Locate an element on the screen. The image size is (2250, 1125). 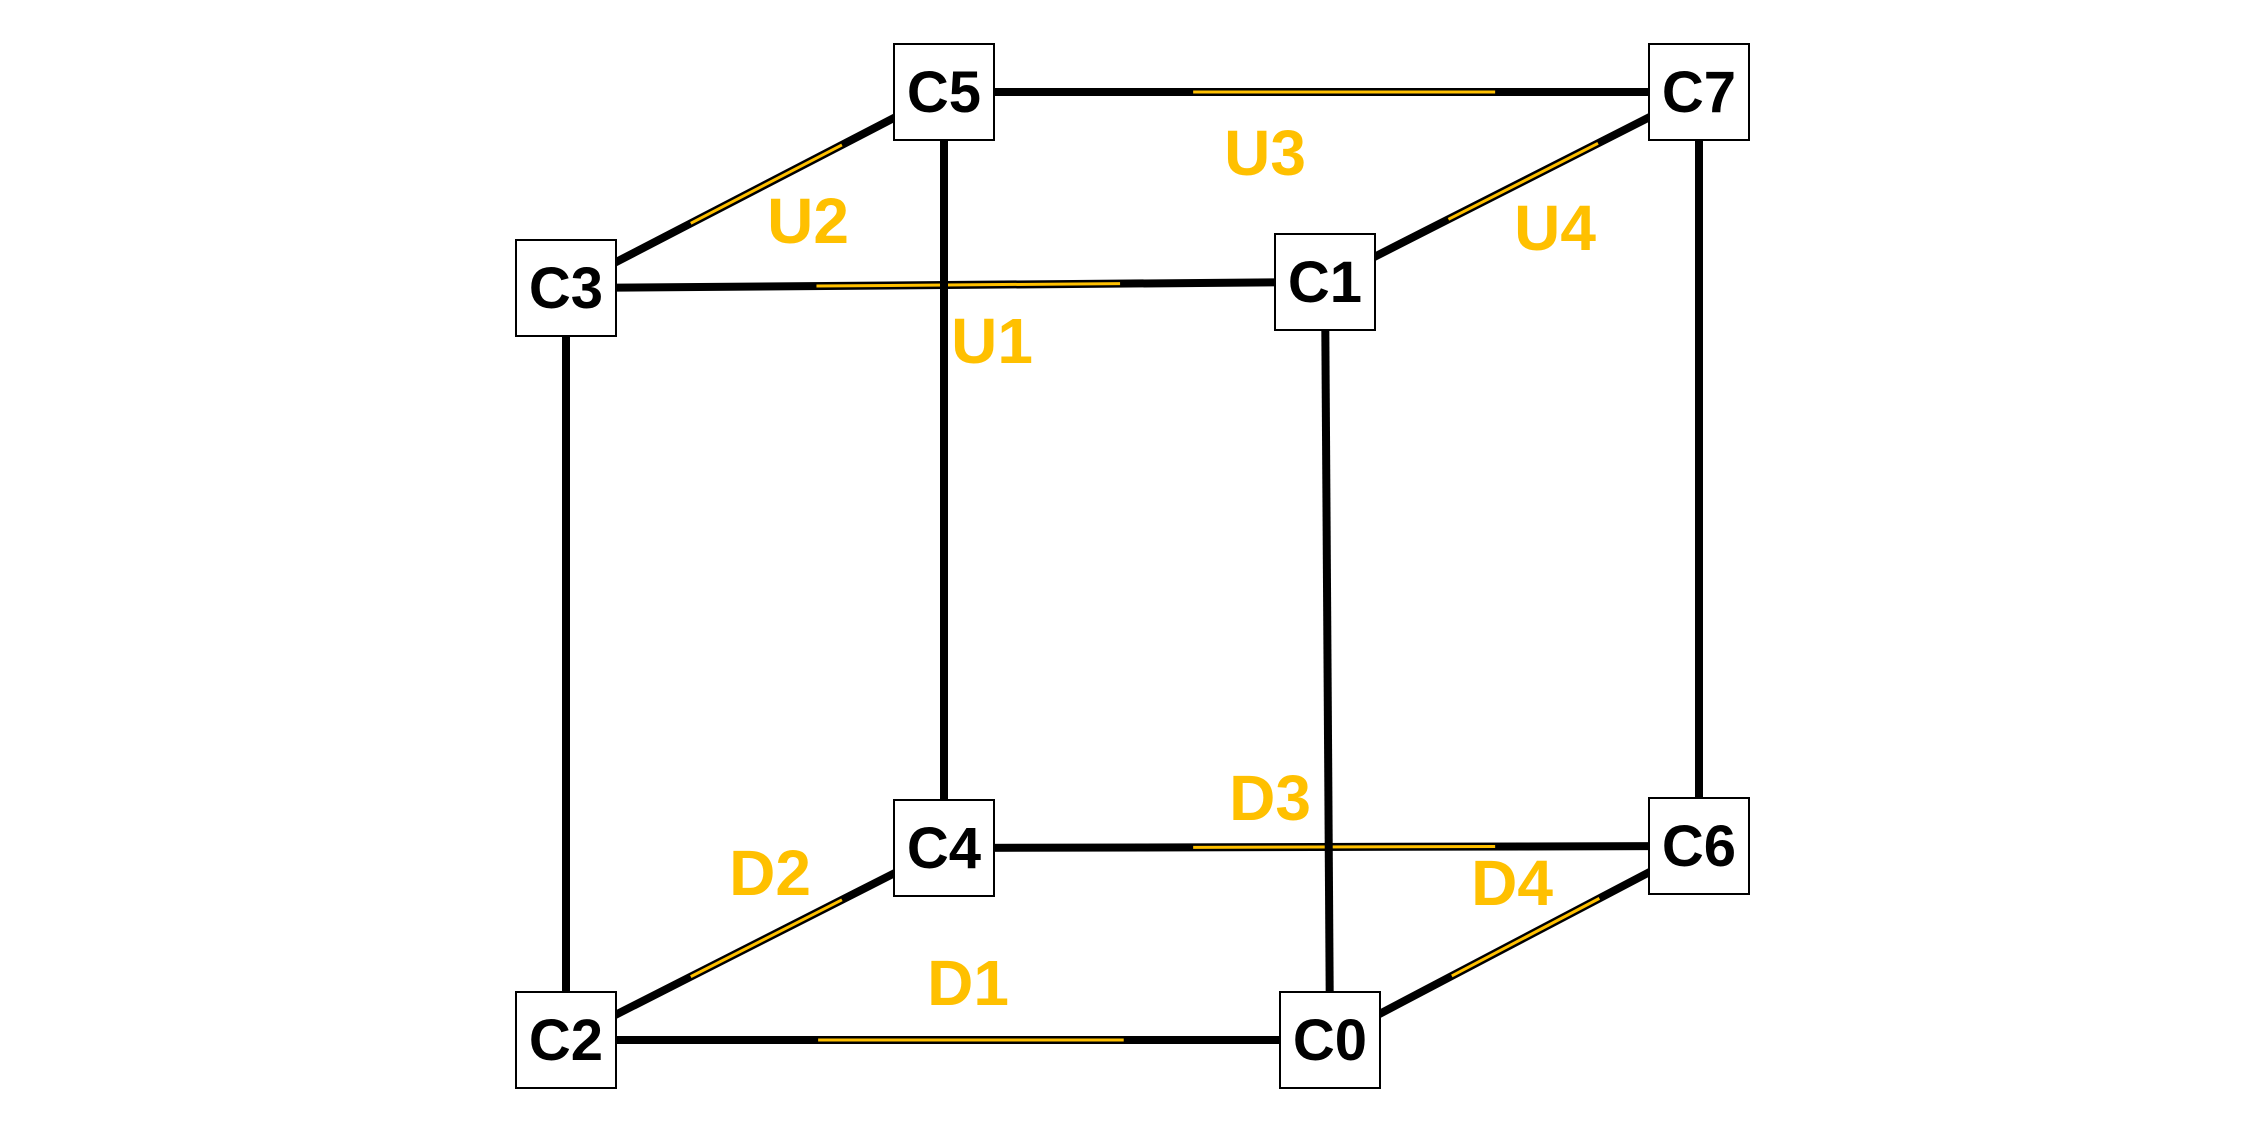
edge-label-u4: U4 is located at coordinates (1555, 228).